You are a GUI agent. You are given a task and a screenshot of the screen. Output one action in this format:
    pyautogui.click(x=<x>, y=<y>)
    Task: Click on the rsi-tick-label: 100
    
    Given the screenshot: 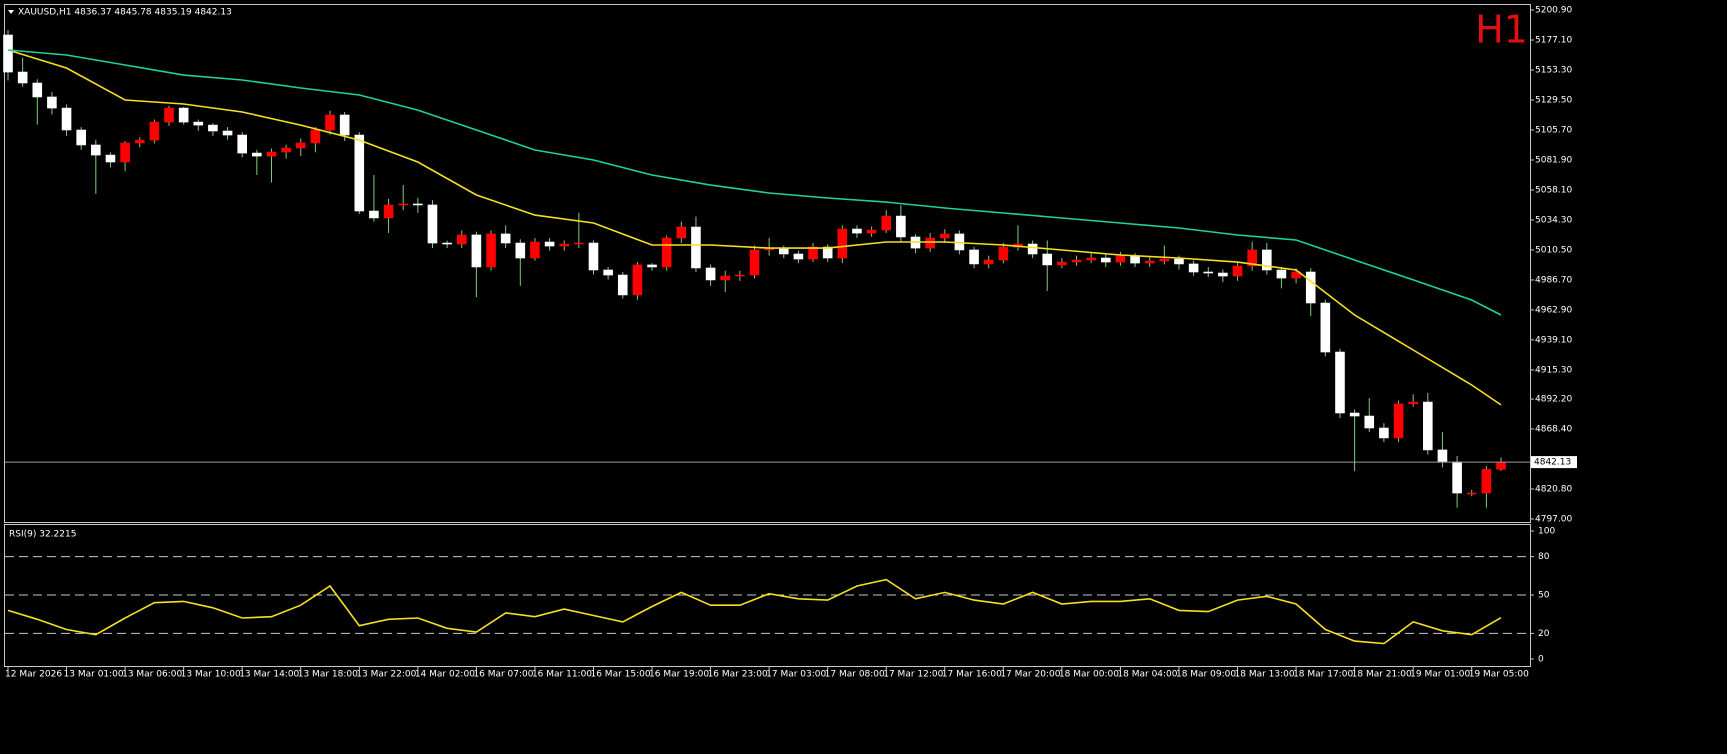 What is the action you would take?
    pyautogui.click(x=1546, y=532)
    